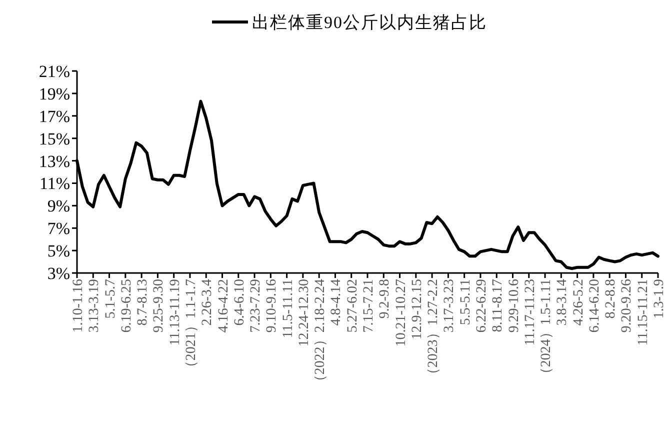  What do you see at coordinates (58, 228) in the screenshot?
I see `y-tick-label: 7%` at bounding box center [58, 228].